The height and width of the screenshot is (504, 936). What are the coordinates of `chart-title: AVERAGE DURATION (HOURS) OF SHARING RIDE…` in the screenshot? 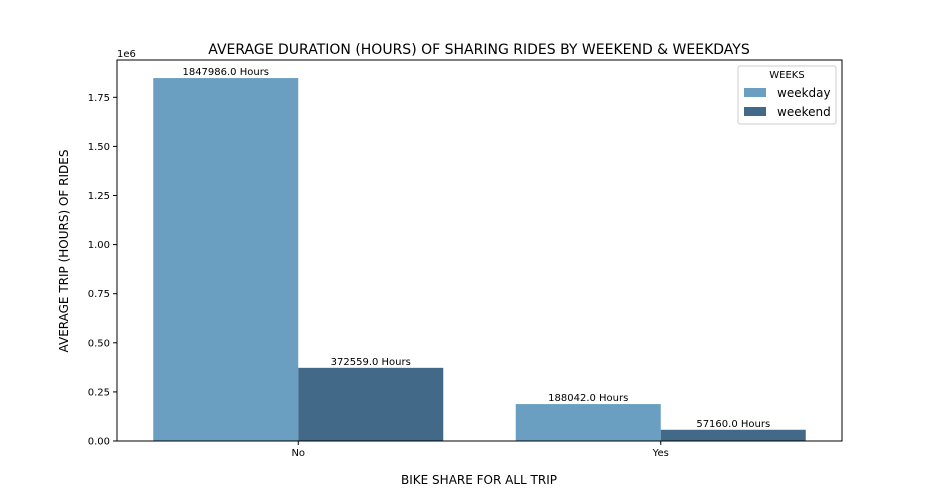 It's located at (479, 50).